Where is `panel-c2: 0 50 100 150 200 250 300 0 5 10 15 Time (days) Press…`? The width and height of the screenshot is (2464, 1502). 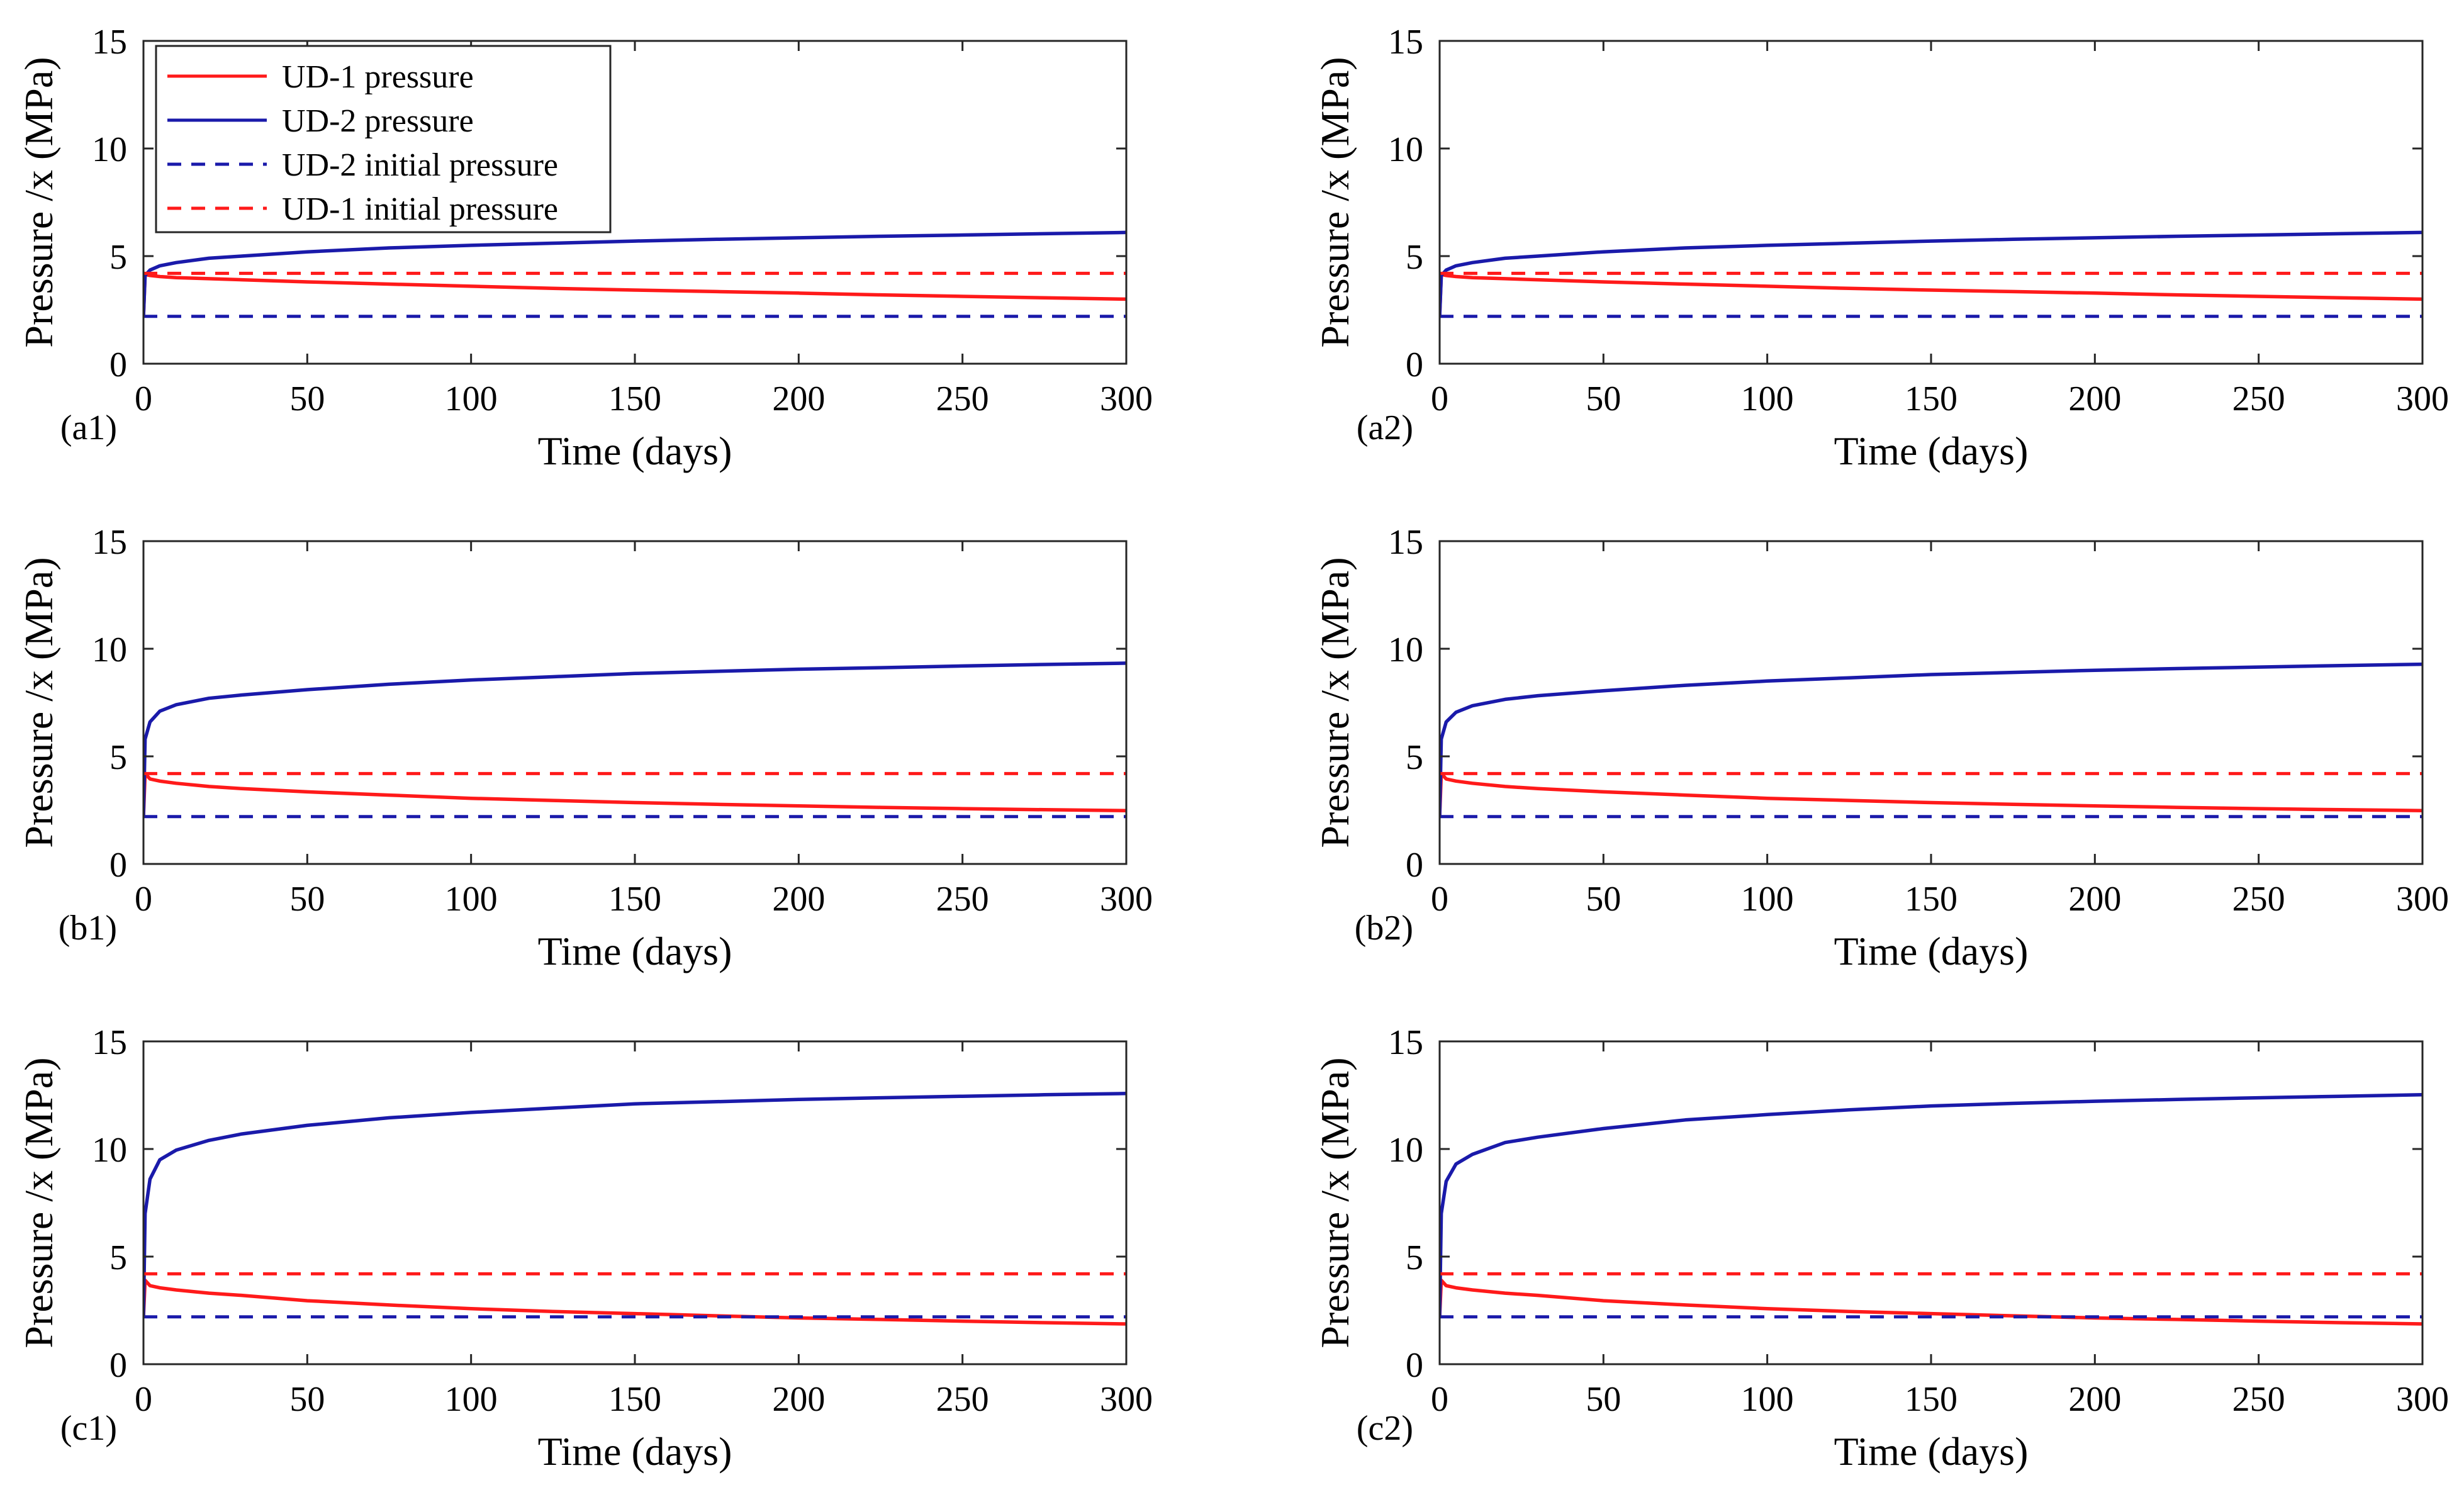
panel-c2: 0 50 100 150 200 250 300 0 5 10 15 Time (days) Press… is located at coordinates (1881, 1248).